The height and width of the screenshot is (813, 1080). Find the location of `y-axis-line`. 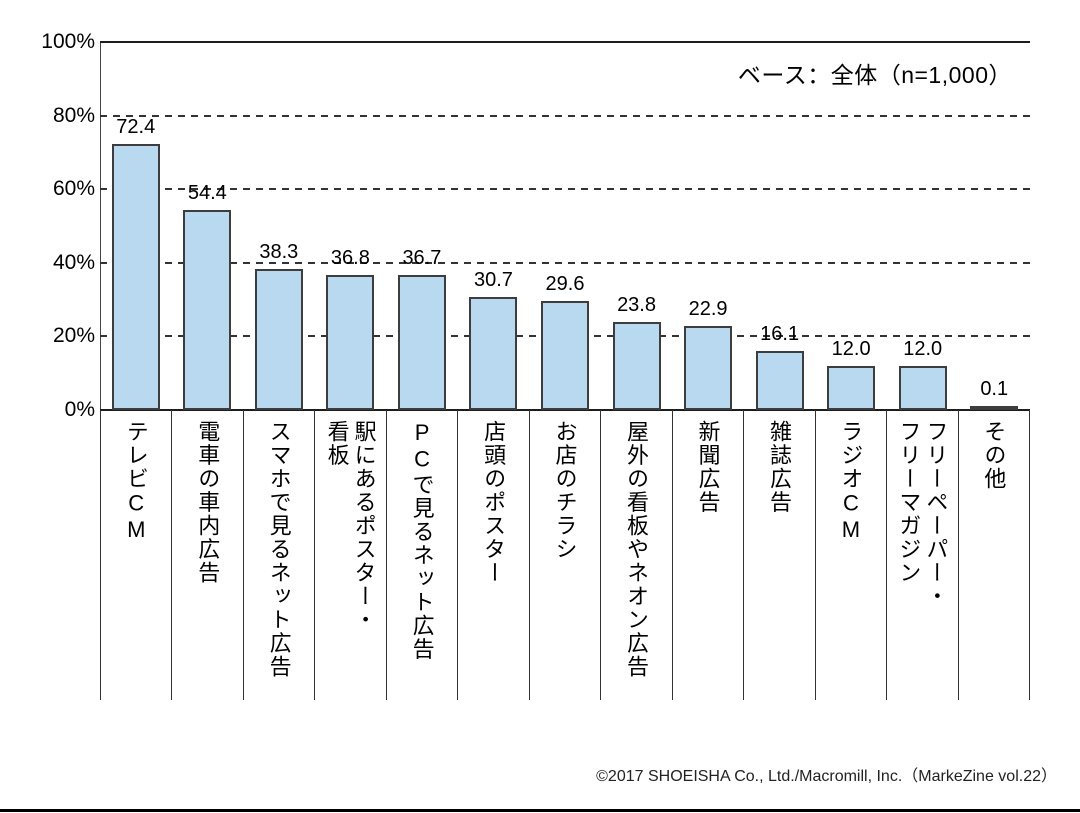

y-axis-line is located at coordinates (100, 226).